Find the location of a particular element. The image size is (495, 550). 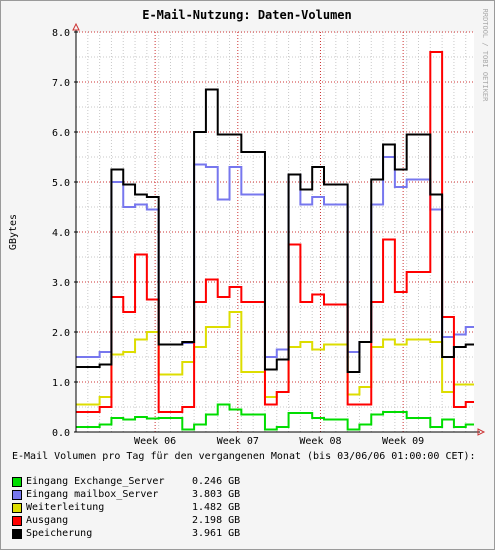

legend-value: 2.198 GB is located at coordinates (216, 520).